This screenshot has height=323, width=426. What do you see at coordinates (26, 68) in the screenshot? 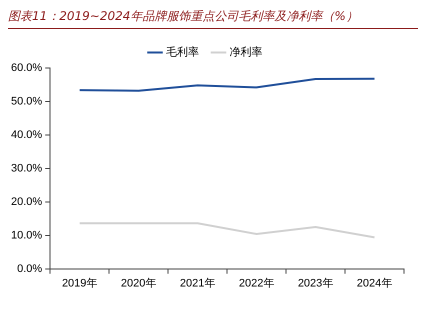
I see `y-tick-label: 60.0%` at bounding box center [26, 68].